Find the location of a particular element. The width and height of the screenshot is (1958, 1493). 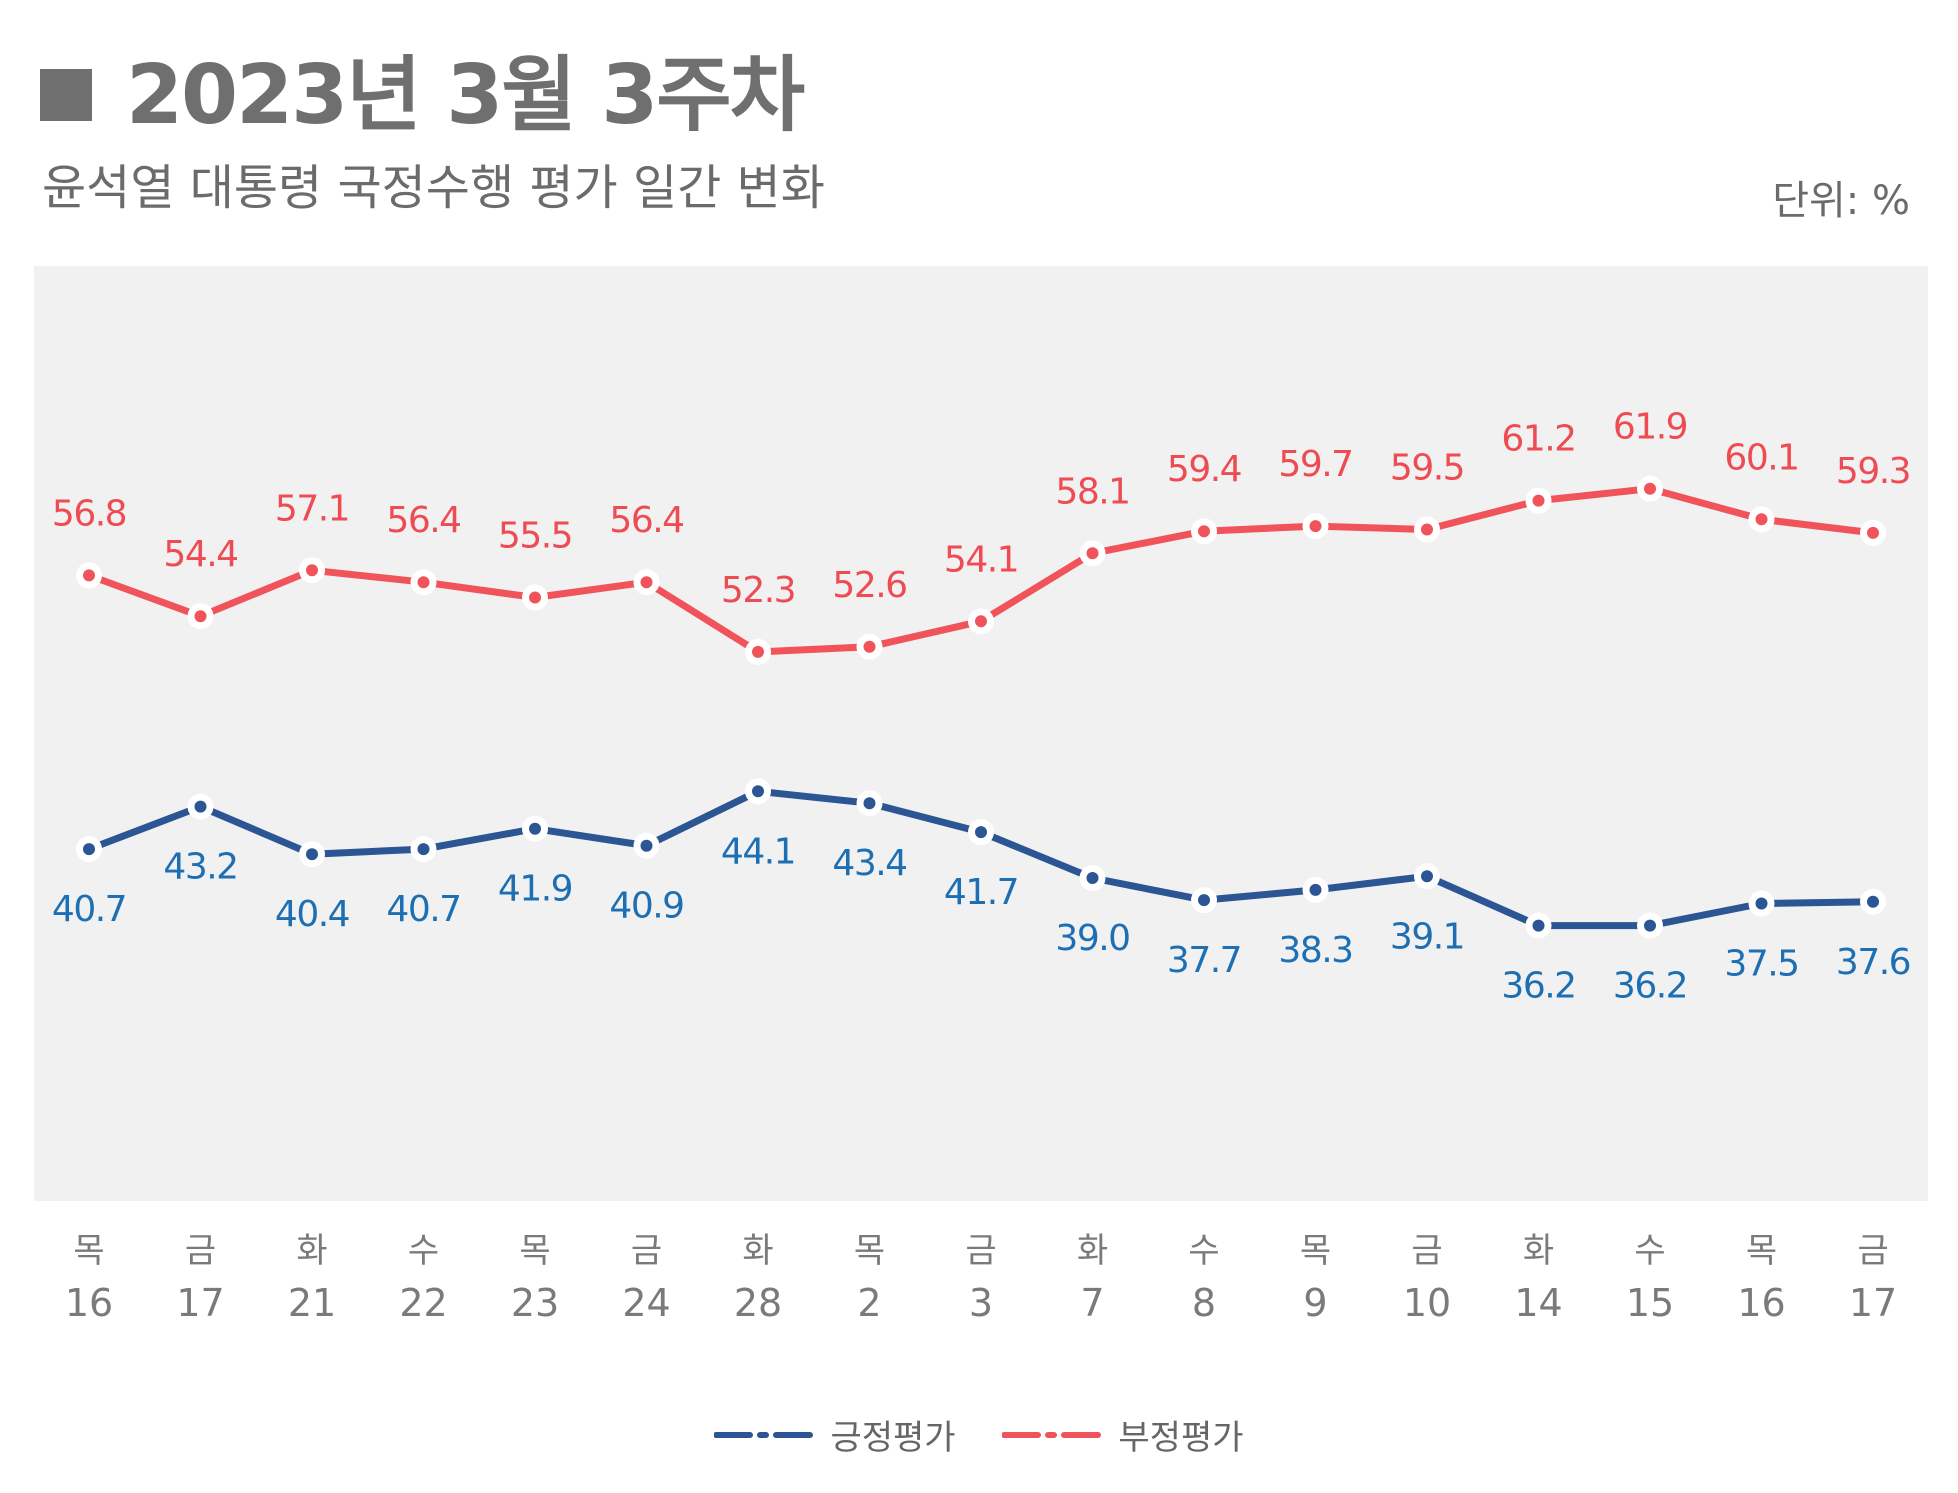

data-label-positive: 44.1 is located at coordinates (758, 851).